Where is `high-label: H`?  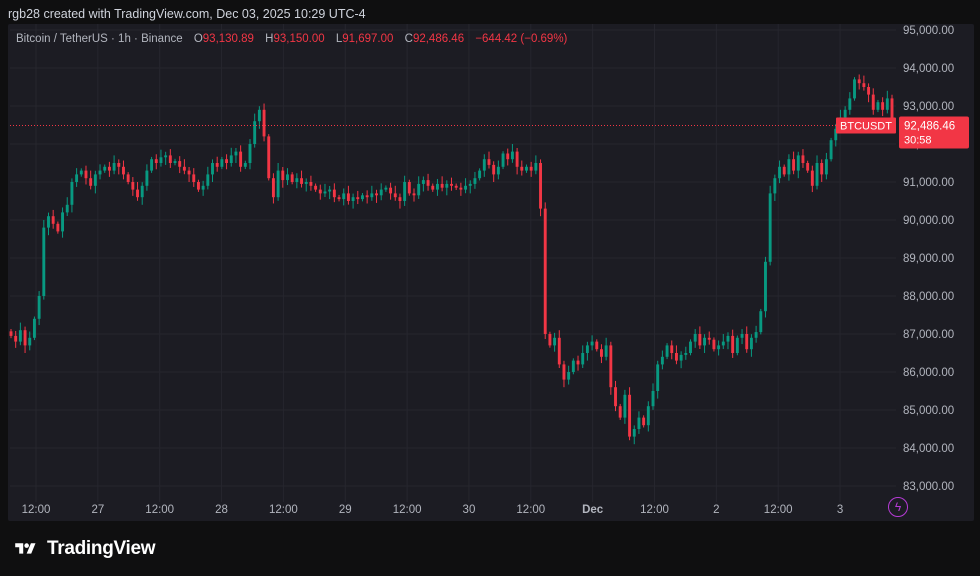 high-label: H is located at coordinates (269, 39).